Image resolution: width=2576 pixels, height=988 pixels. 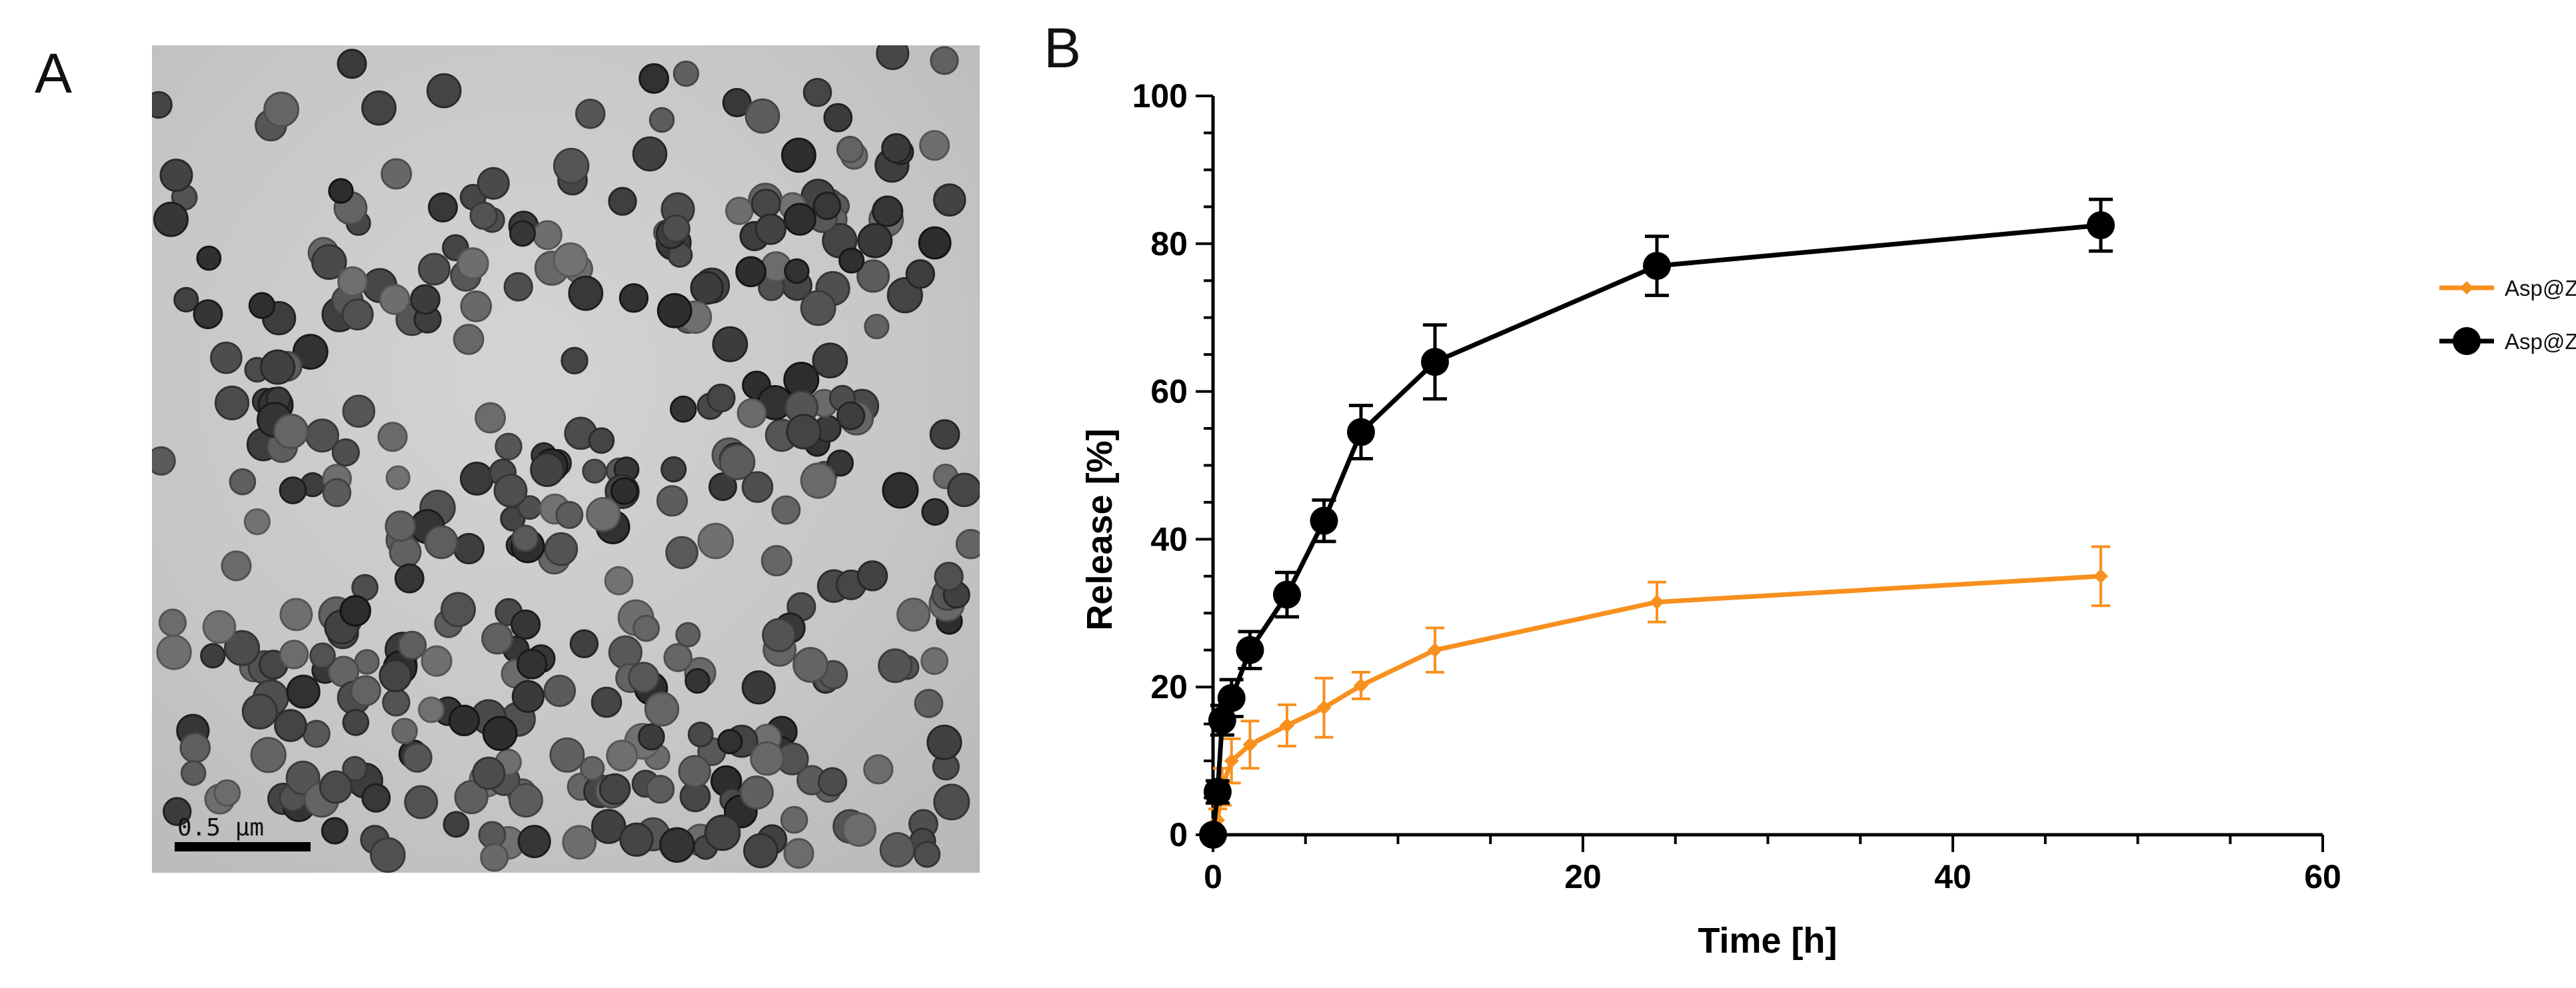 I want to click on y-tick-label: 100, so click(x=1160, y=96).